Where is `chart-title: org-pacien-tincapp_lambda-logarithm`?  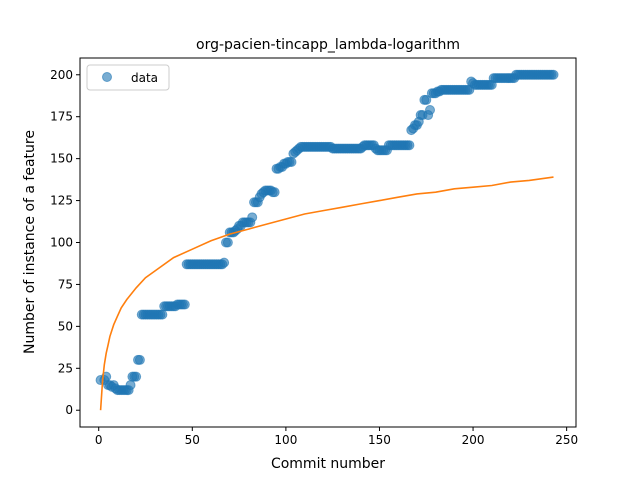
chart-title: org-pacien-tincapp_lambda-logarithm is located at coordinates (328, 45).